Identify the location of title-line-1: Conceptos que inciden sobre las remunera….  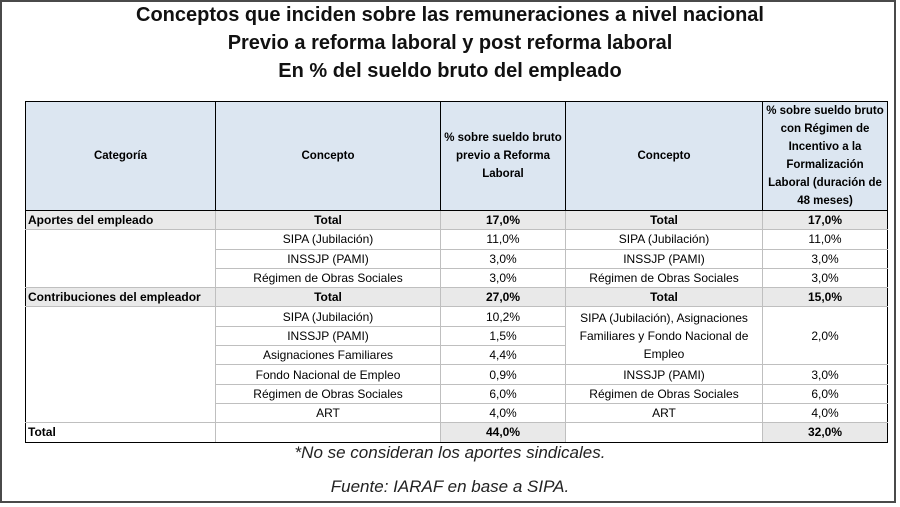
(450, 15).